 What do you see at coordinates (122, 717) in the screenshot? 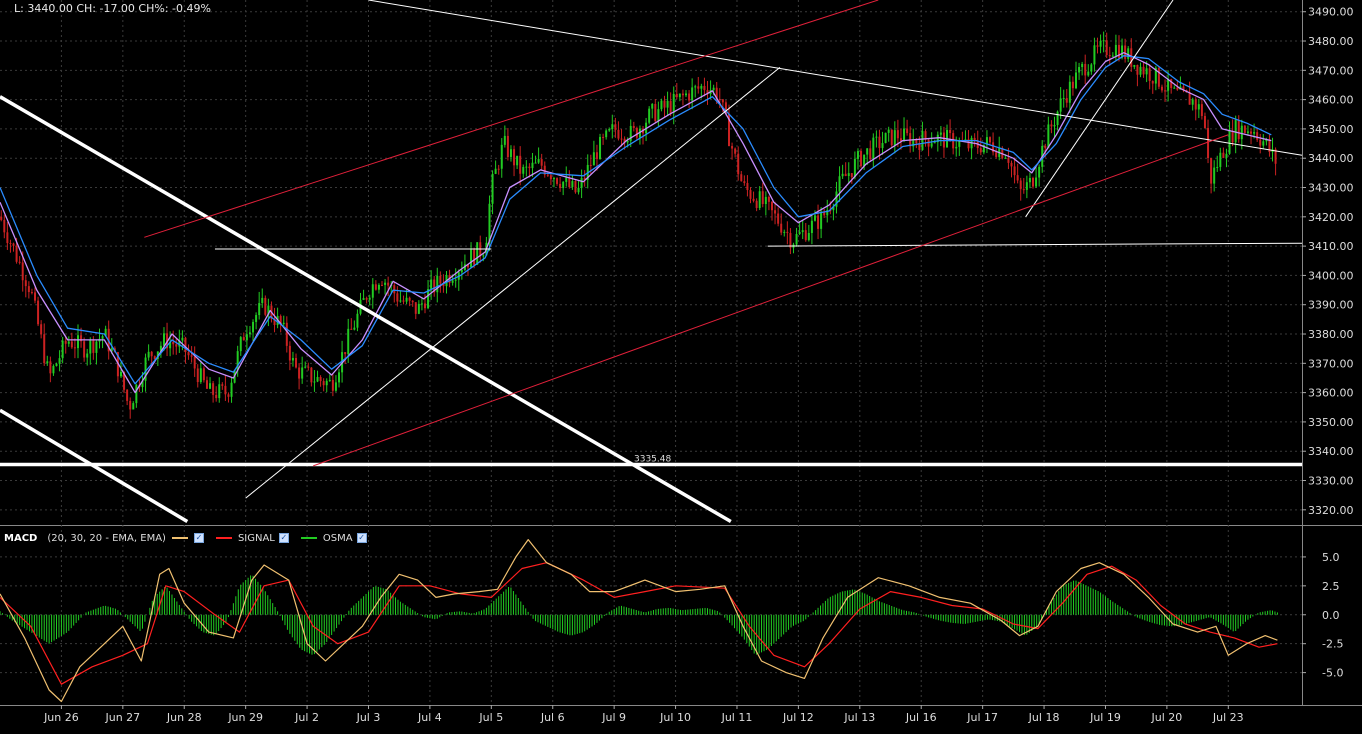
I see `date-tick-label: Jun 27` at bounding box center [122, 717].